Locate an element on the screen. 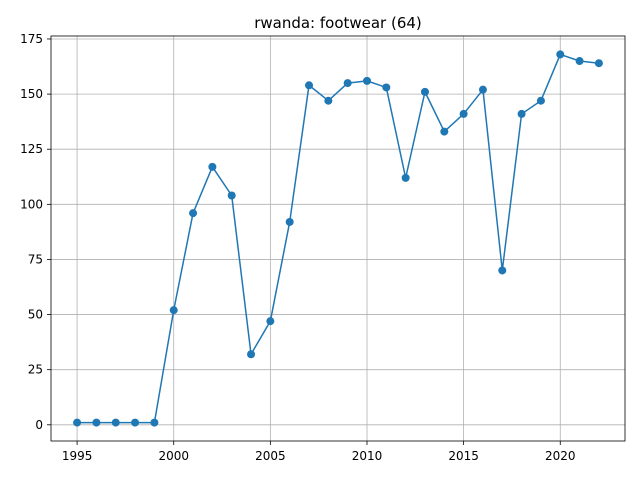 The height and width of the screenshot is (480, 640). y-axis: 0 25 50 75 100 125 150 175 is located at coordinates (35, 232).